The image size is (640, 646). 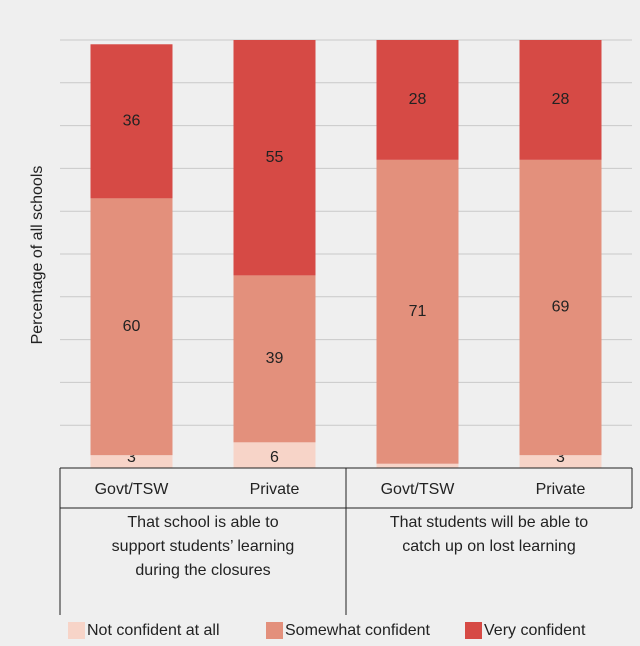 I want to click on data-label: 36, so click(x=132, y=121).